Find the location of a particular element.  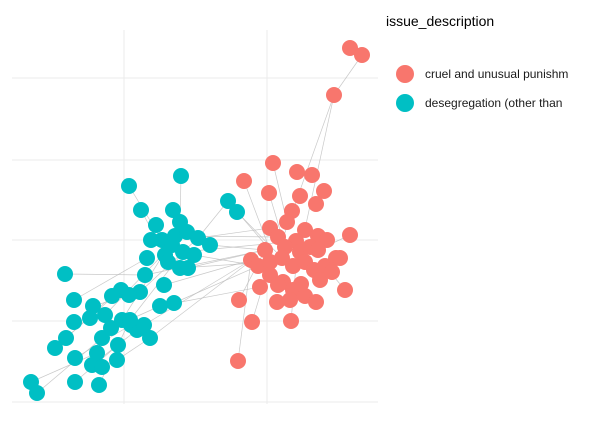

legend-label-desegregation: desegregation (other than is located at coordinates (493, 103).